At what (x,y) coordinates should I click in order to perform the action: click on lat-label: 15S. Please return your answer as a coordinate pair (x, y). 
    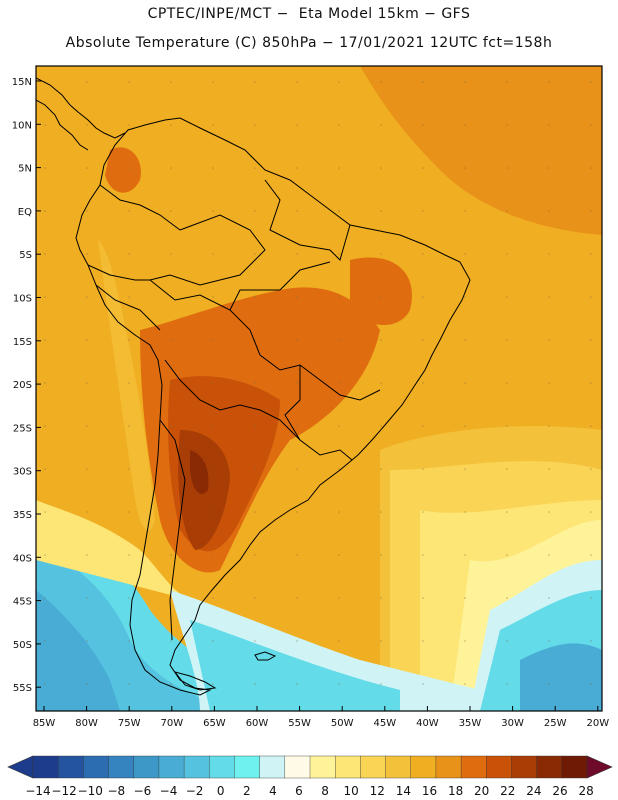
    Looking at the image, I should click on (22, 342).